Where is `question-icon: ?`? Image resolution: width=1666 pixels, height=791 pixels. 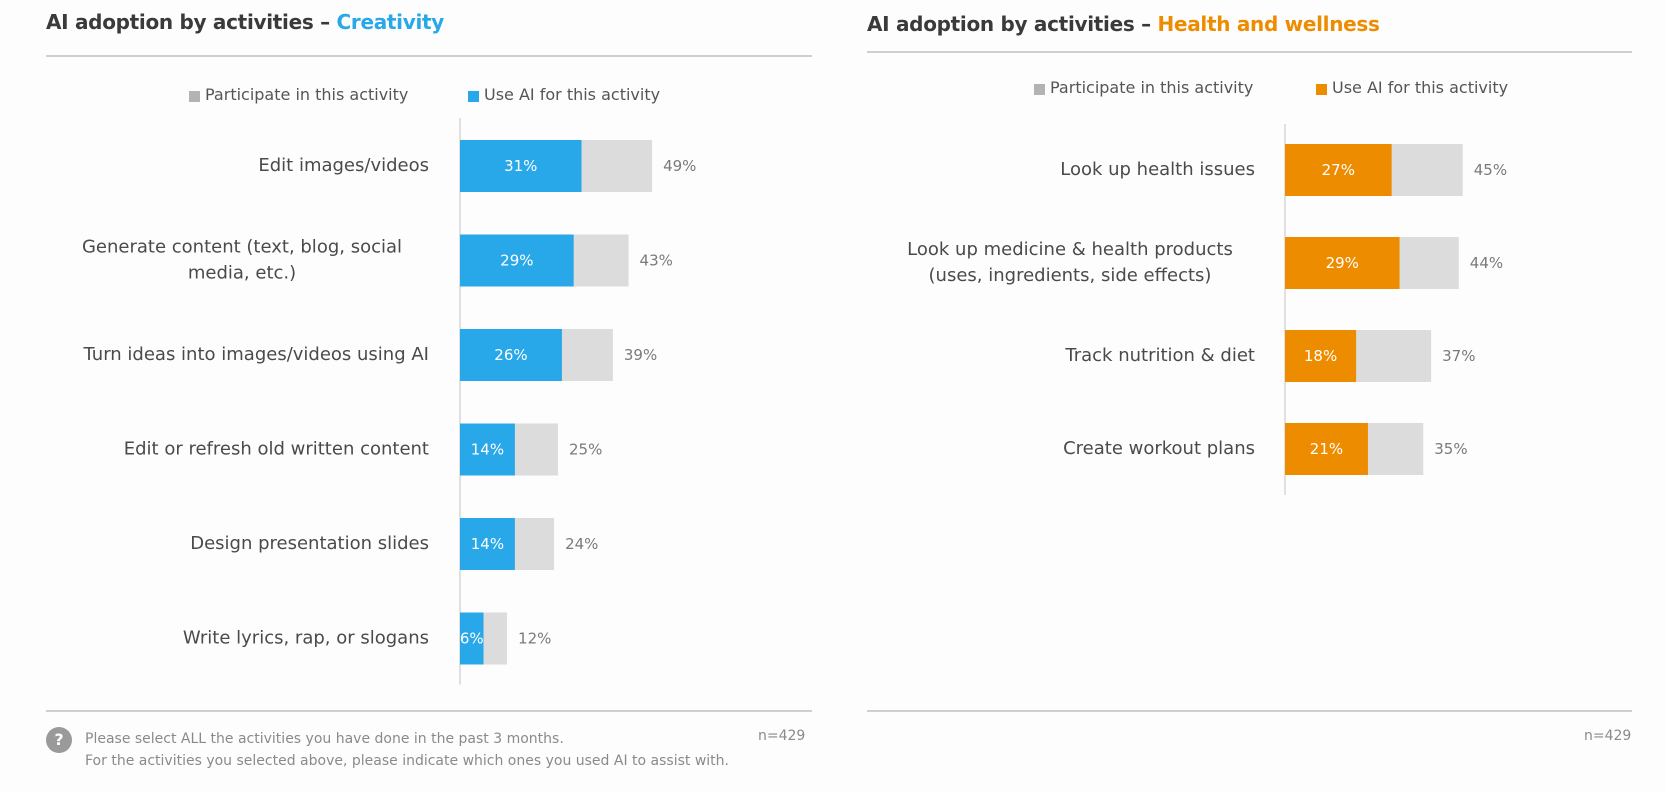
question-icon: ? is located at coordinates (59, 740).